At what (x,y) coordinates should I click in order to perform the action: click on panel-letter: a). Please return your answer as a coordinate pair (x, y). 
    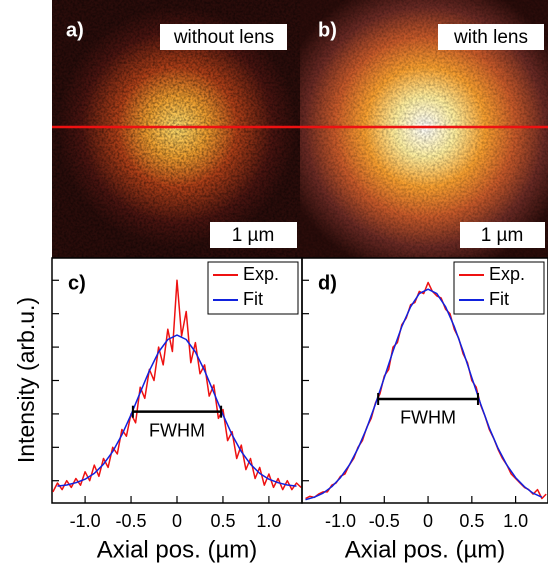
    Looking at the image, I should click on (75, 30).